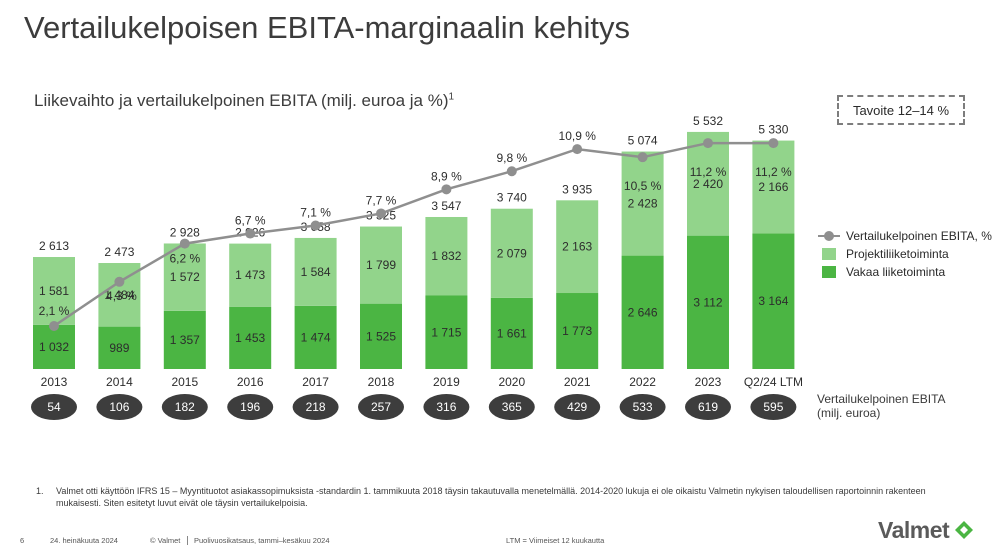 The image size is (1000, 554). I want to click on legend-swatch-stable, so click(829, 272).